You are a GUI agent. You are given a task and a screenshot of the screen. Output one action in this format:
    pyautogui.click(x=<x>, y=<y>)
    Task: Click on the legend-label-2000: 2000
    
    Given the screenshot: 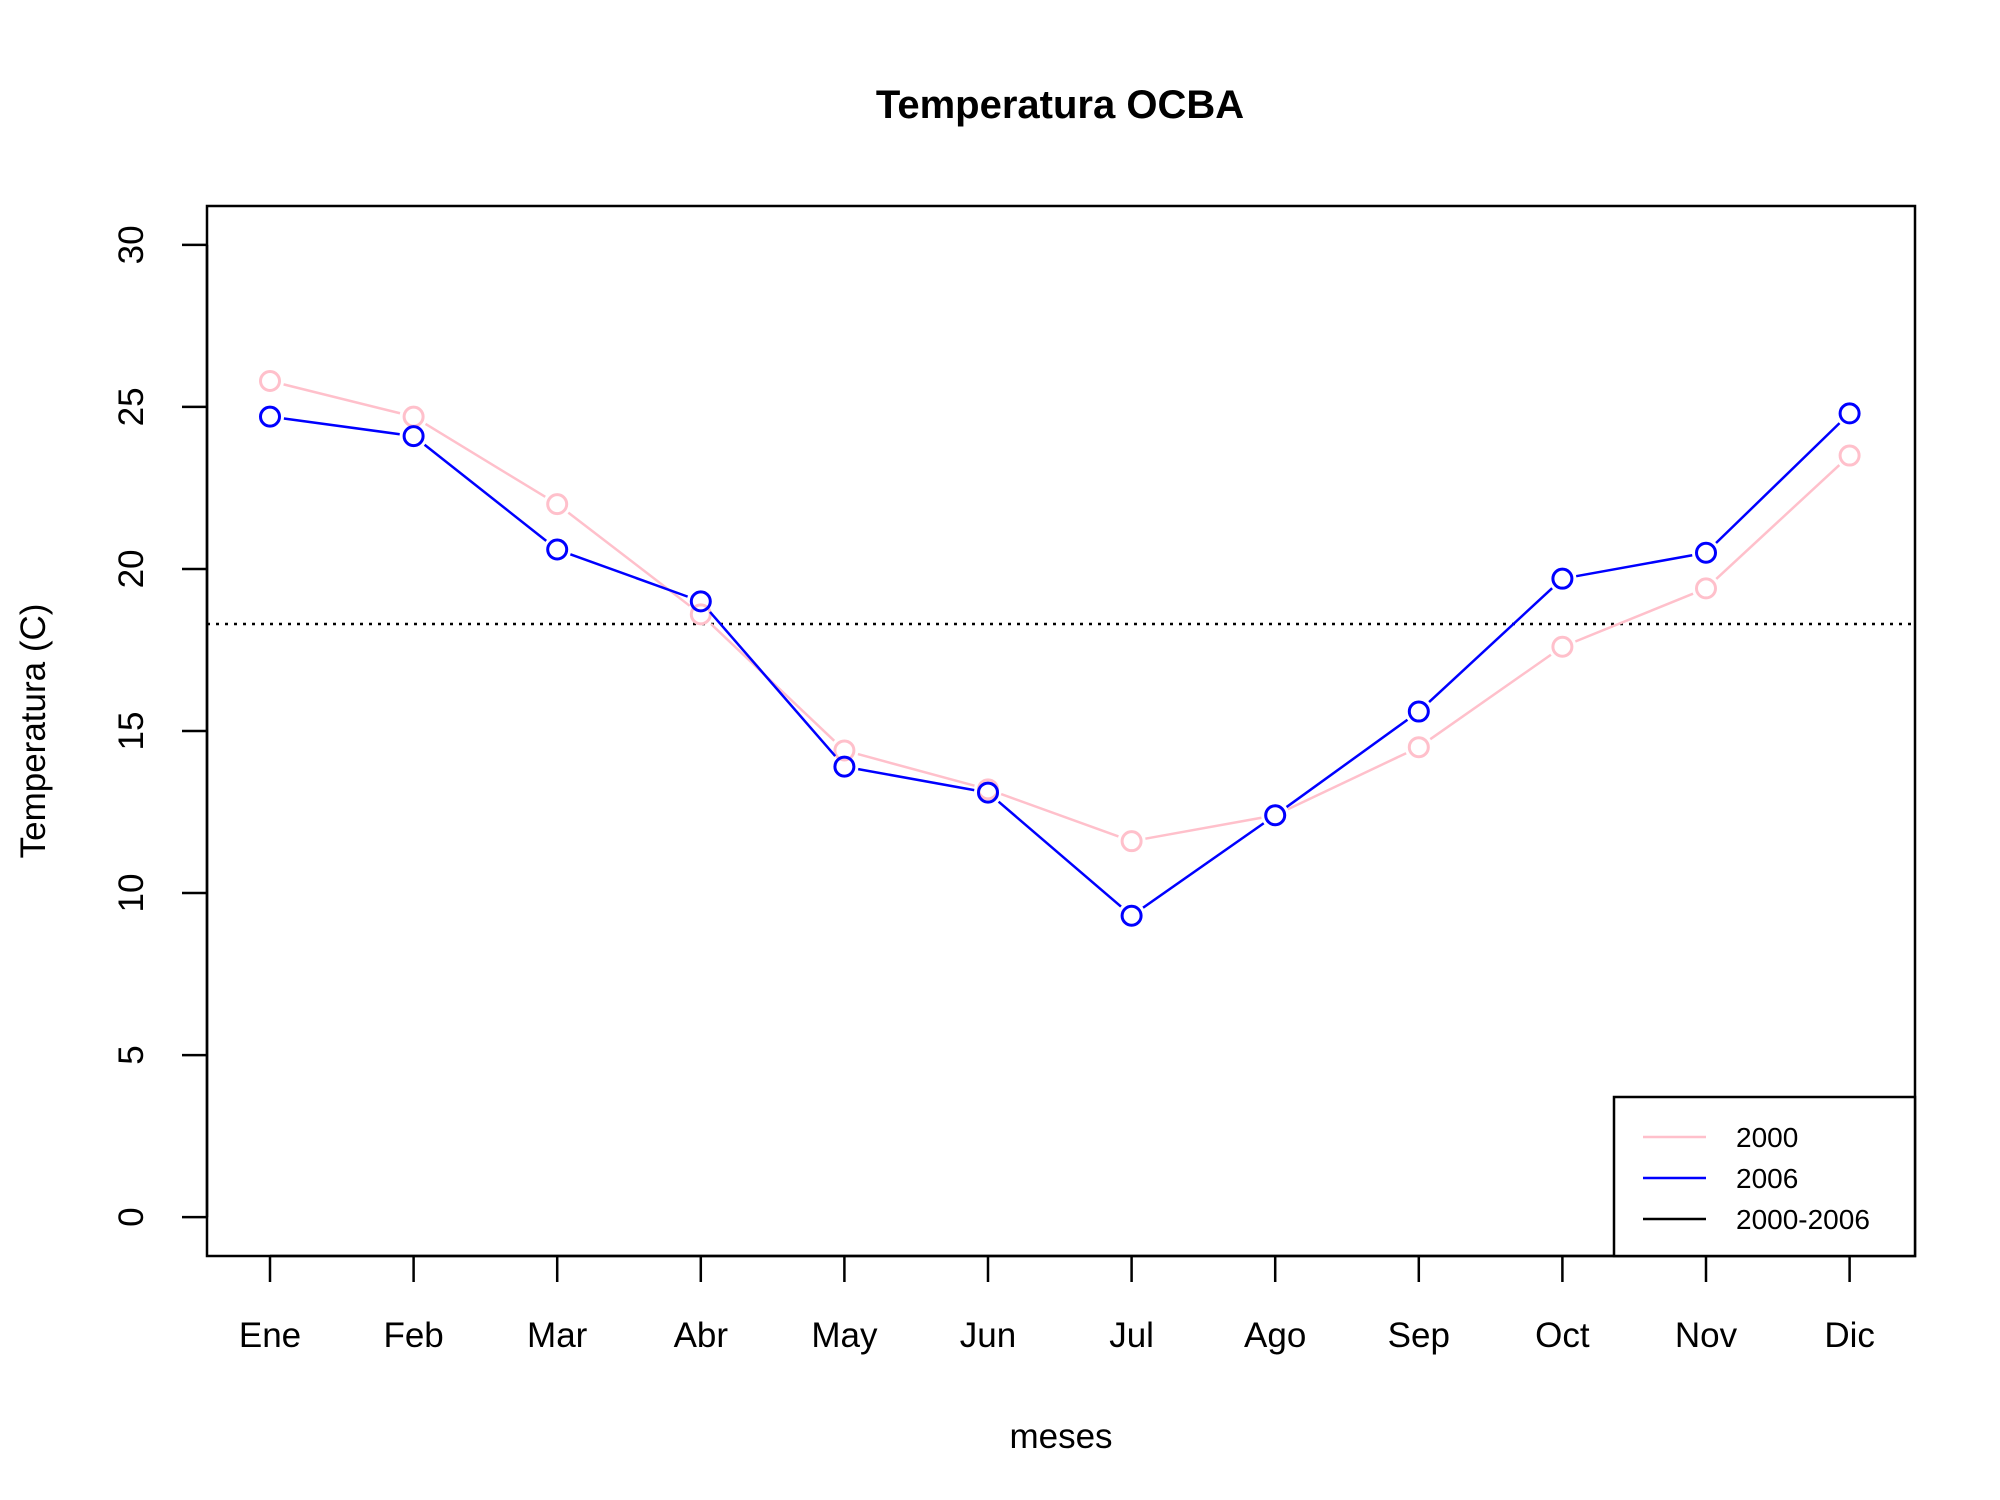 What is the action you would take?
    pyautogui.click(x=1767, y=1137)
    